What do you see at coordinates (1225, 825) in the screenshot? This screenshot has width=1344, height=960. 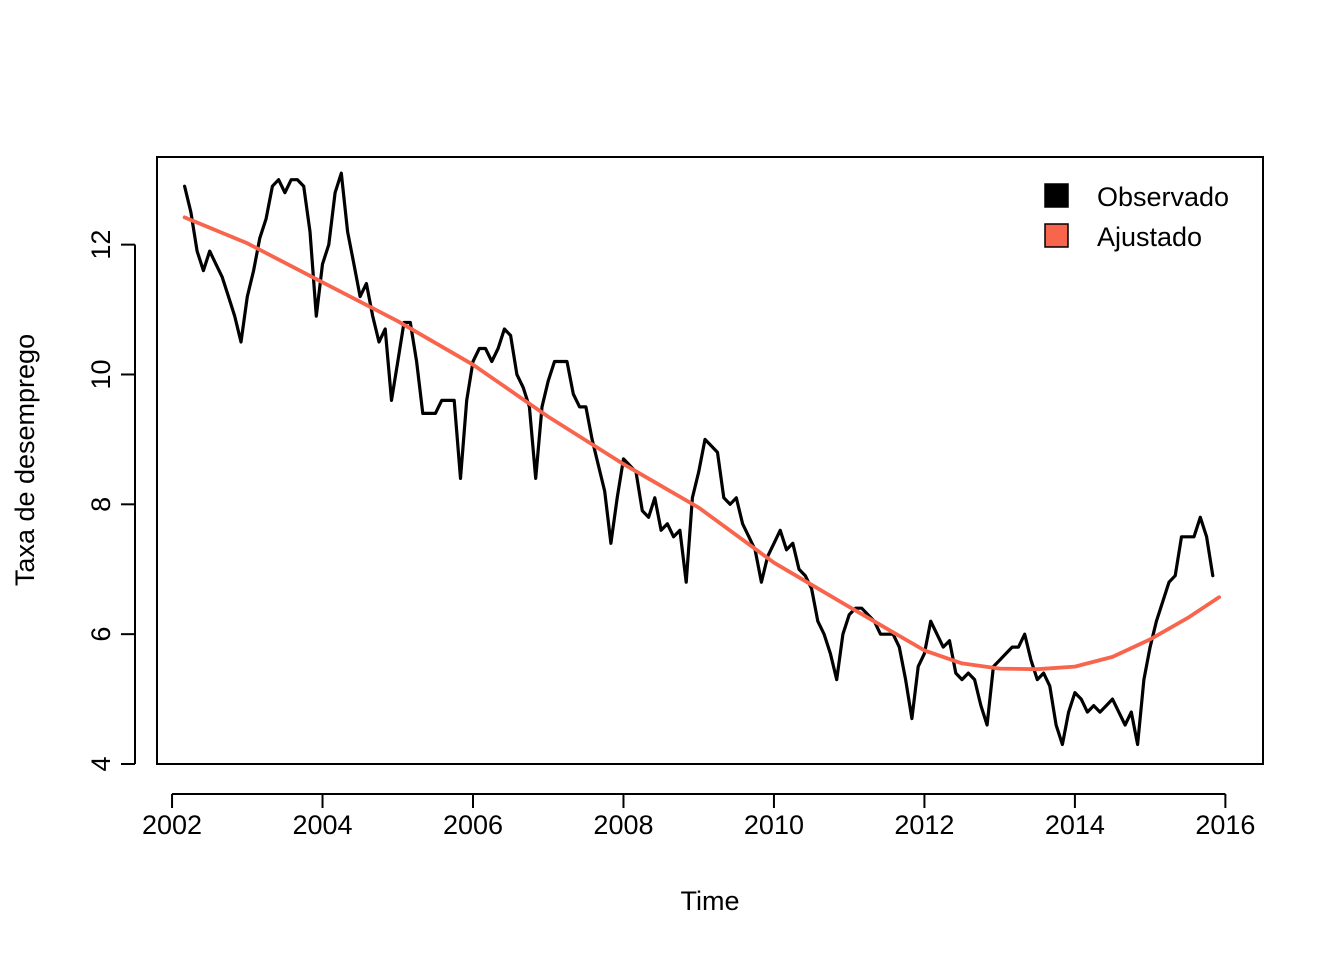 I see `x-tick-label: 2016` at bounding box center [1225, 825].